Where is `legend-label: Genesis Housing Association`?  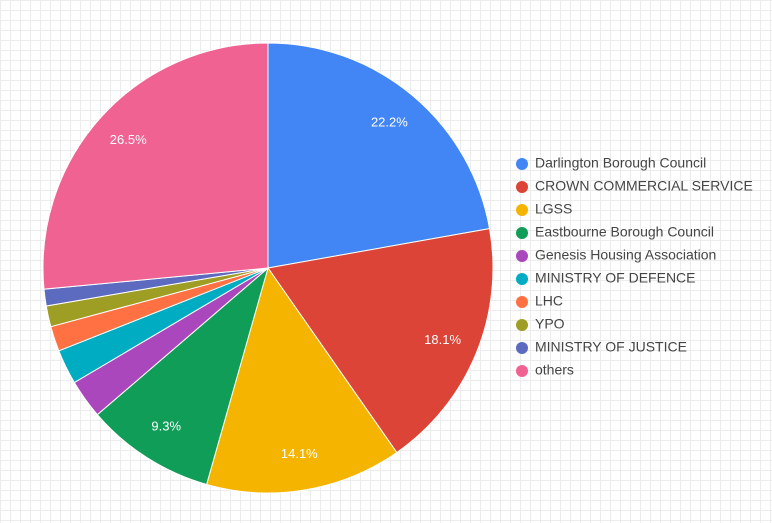 legend-label: Genesis Housing Association is located at coordinates (625, 255).